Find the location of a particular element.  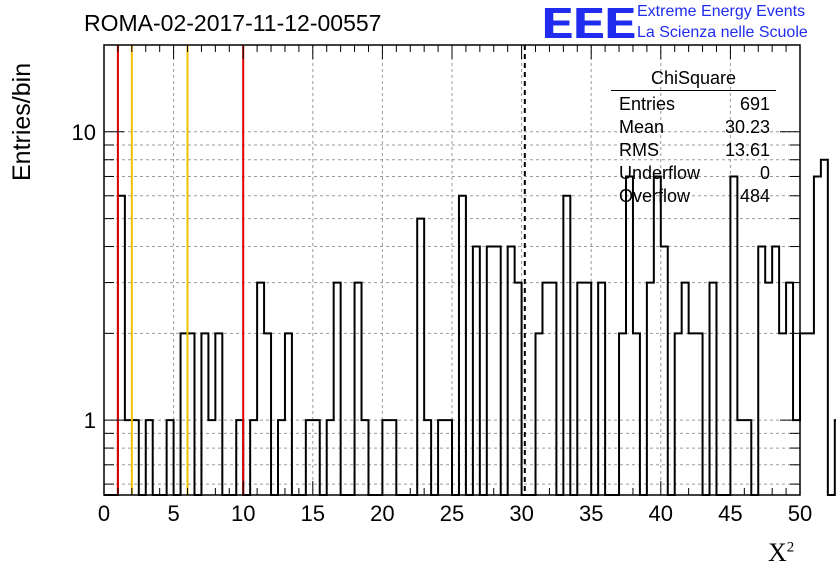

x-tick-label: 10 is located at coordinates (243, 513).